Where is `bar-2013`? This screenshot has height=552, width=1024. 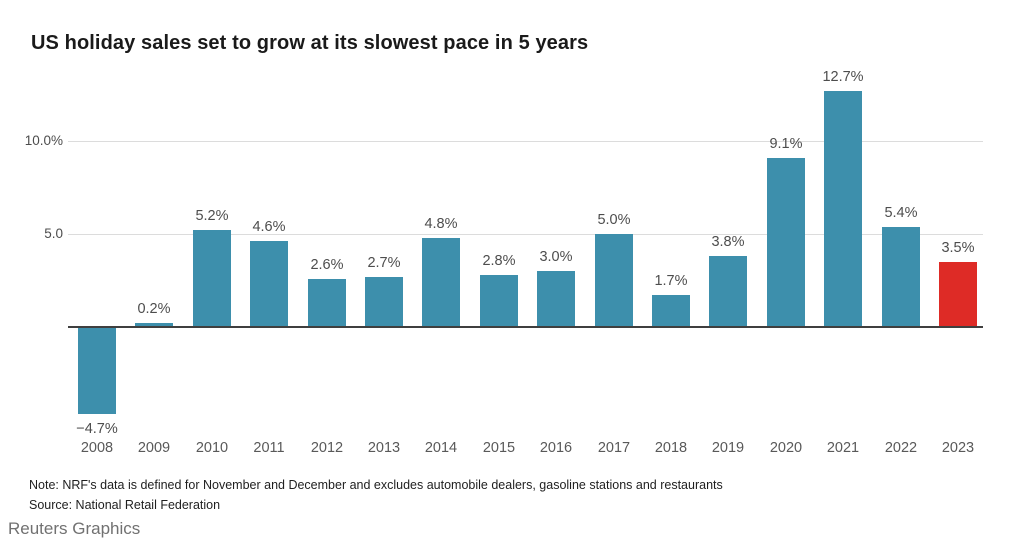 bar-2013 is located at coordinates (384, 302).